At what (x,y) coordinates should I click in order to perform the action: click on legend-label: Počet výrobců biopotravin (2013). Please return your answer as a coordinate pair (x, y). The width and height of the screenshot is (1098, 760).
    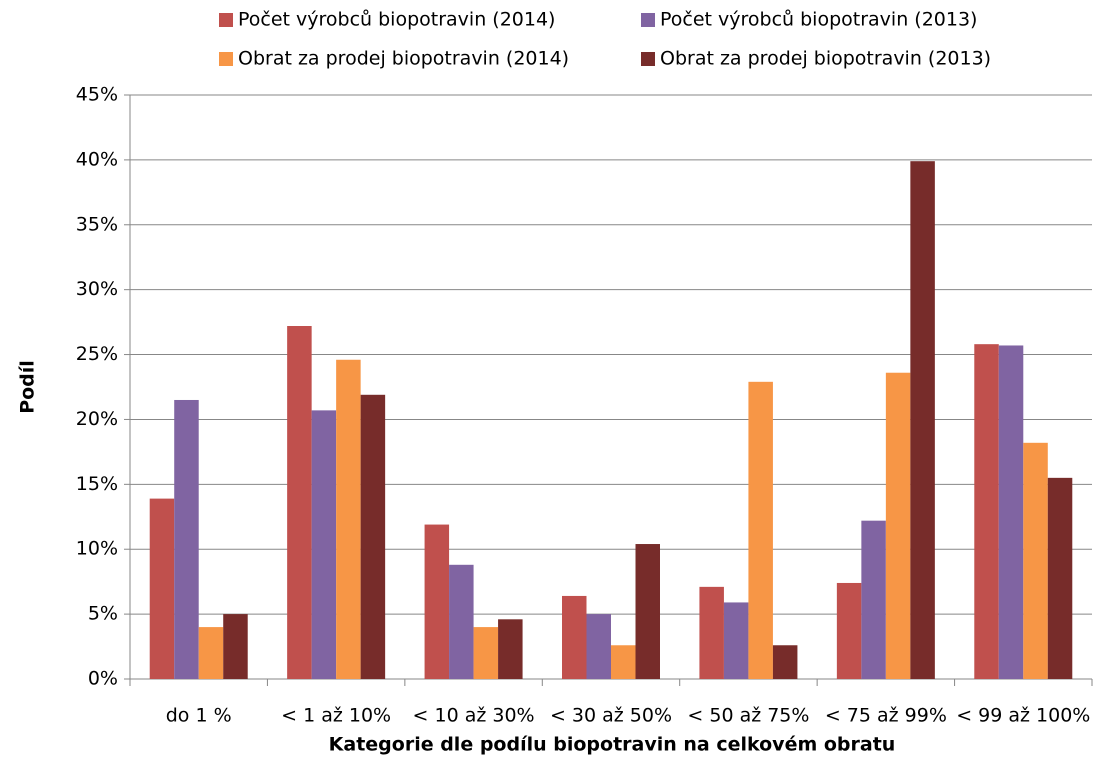
    Looking at the image, I should click on (818, 20).